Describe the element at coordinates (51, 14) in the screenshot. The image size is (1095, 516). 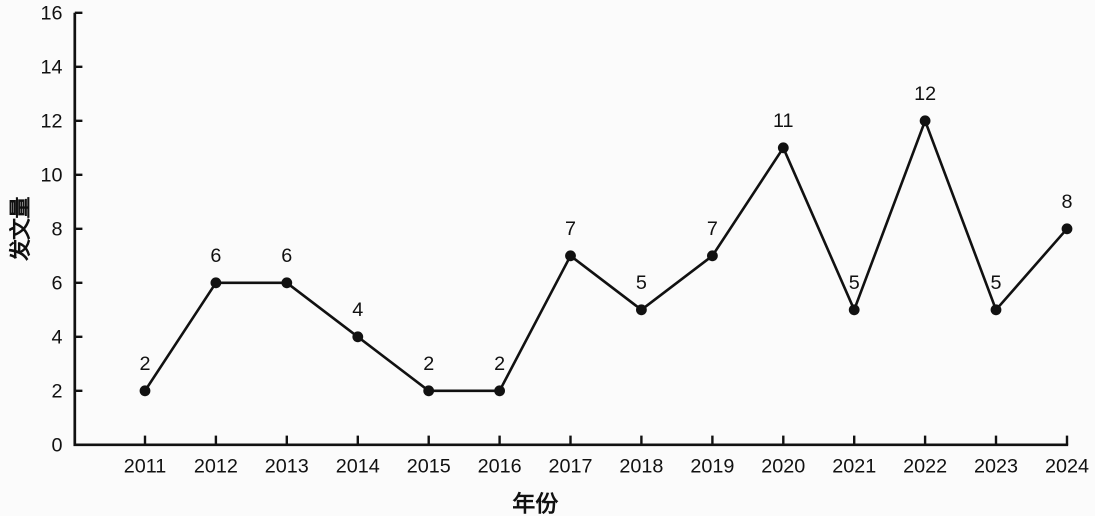
I see `svg-text: 16` at that location.